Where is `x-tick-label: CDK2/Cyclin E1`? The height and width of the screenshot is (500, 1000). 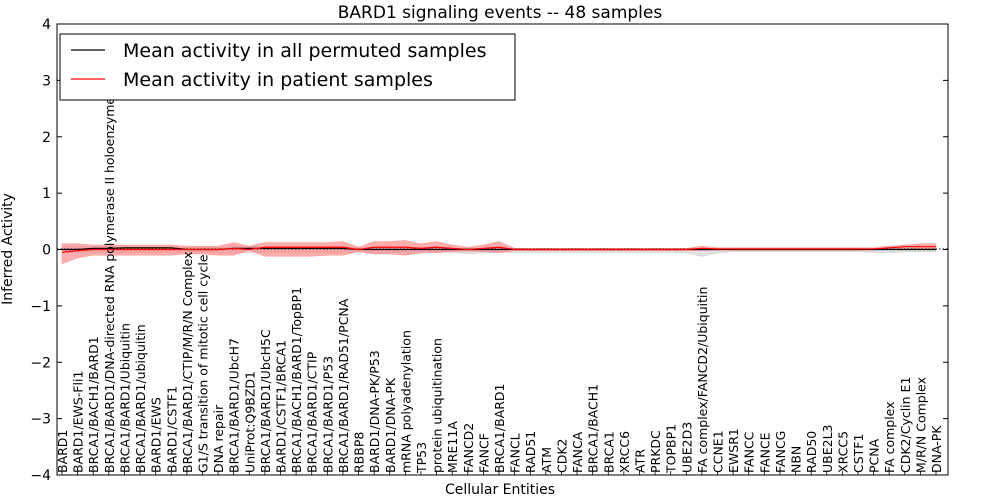
x-tick-label: CDK2/Cyclin E1 is located at coordinates (905, 425).